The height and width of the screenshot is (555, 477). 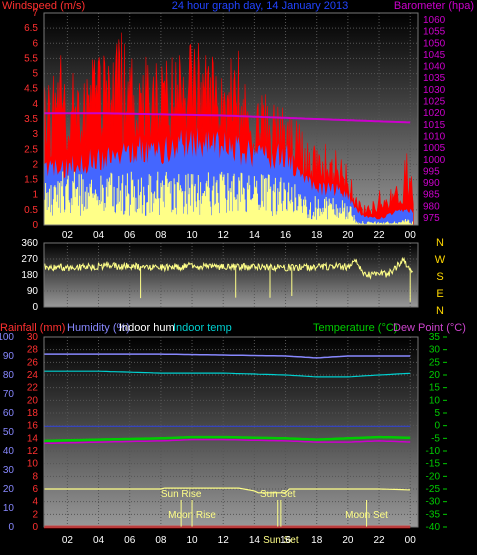 What do you see at coordinates (35, 527) in the screenshot?
I see `y-tick-label-inner: 0` at bounding box center [35, 527].